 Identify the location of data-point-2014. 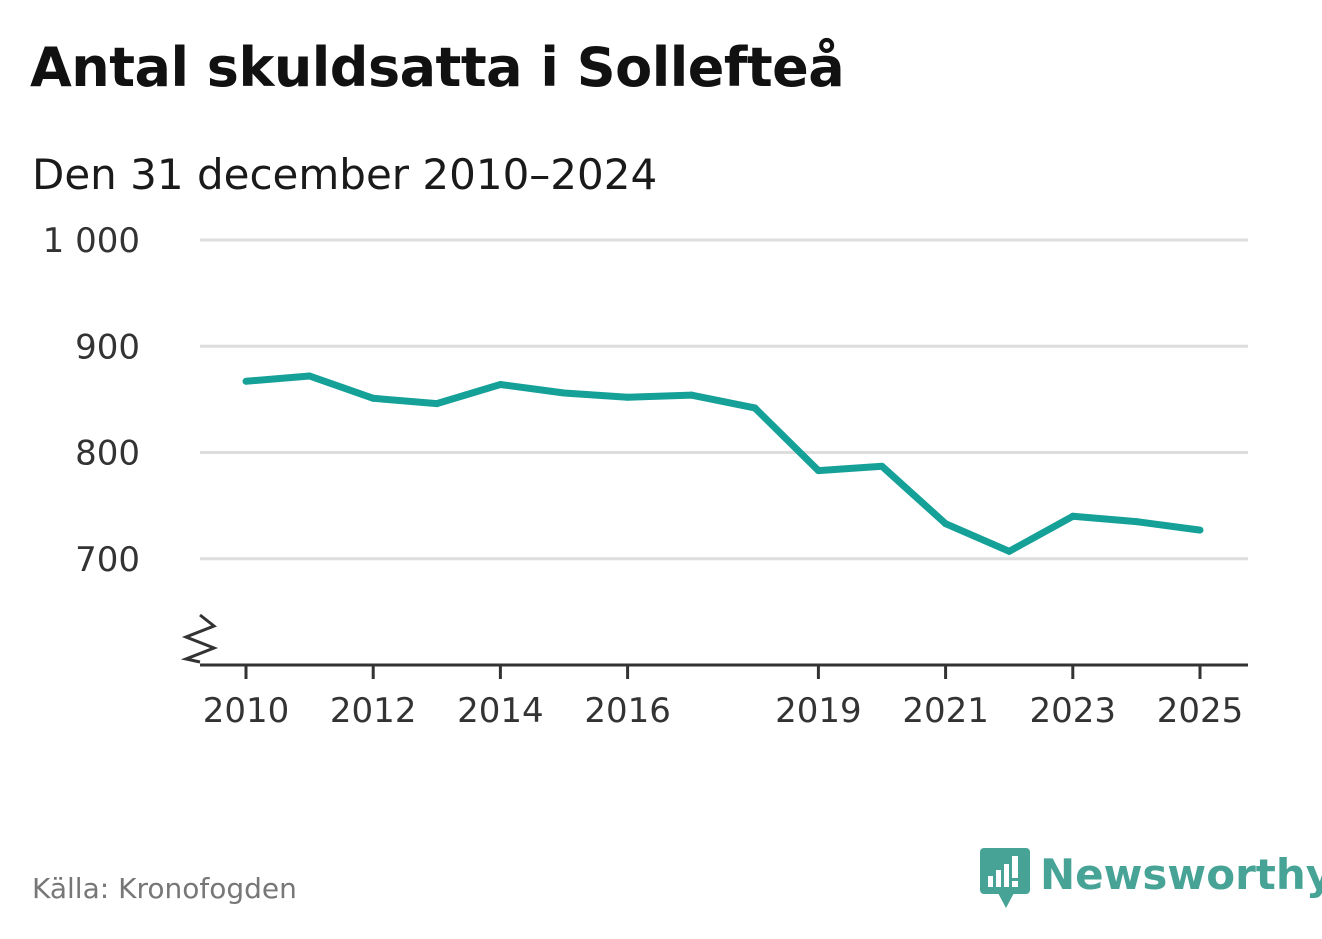
(500, 384).